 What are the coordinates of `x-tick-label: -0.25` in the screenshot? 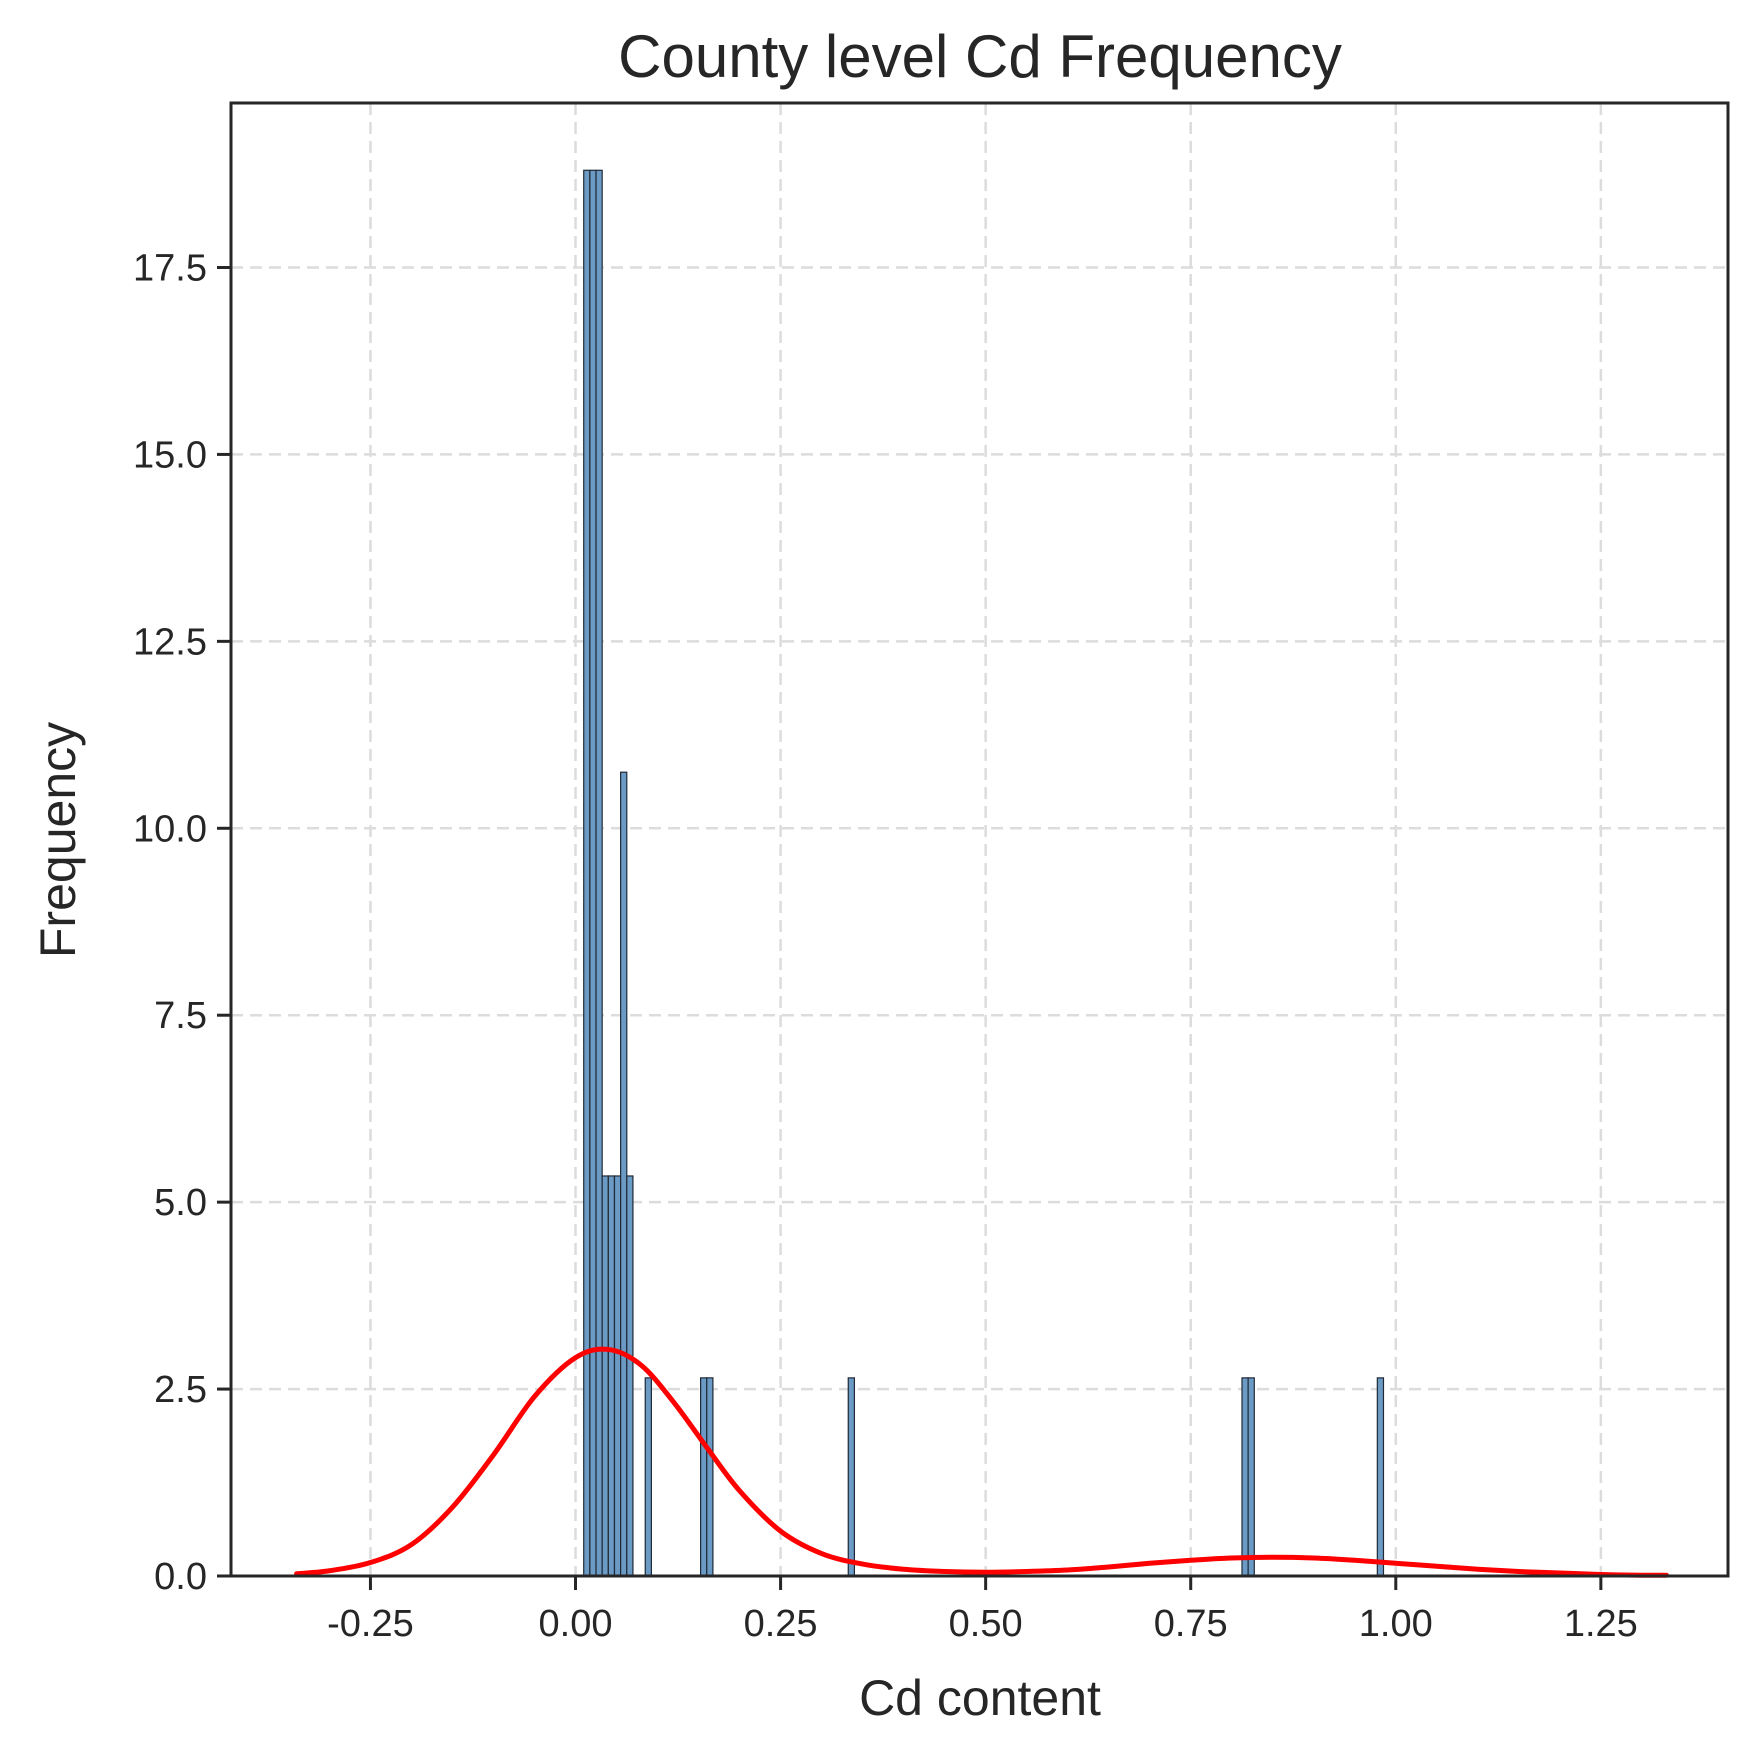 It's located at (370, 1624).